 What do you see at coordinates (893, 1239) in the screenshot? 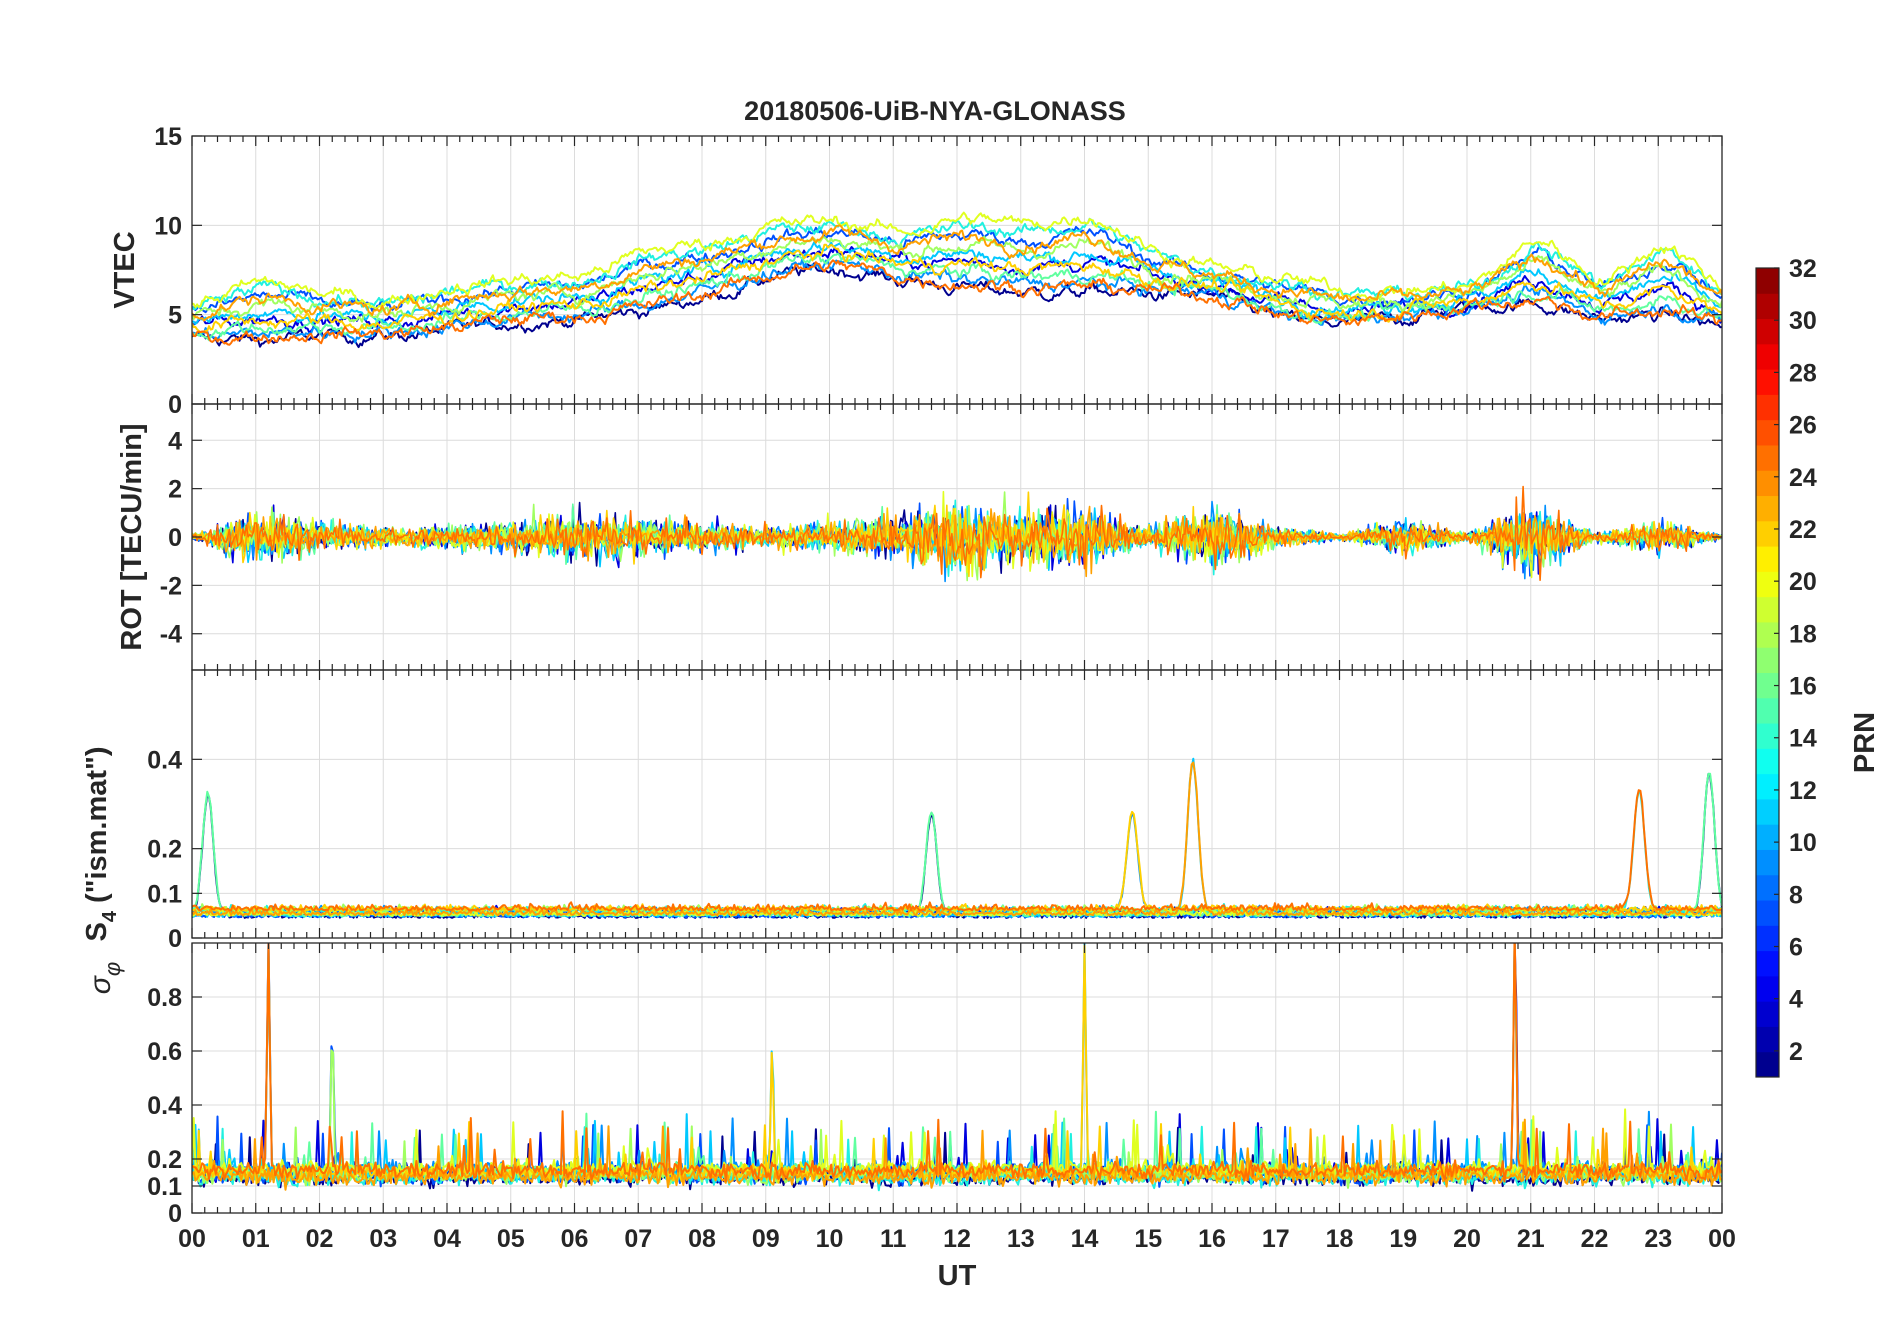
I see `x-tick-label: 11` at bounding box center [893, 1239].